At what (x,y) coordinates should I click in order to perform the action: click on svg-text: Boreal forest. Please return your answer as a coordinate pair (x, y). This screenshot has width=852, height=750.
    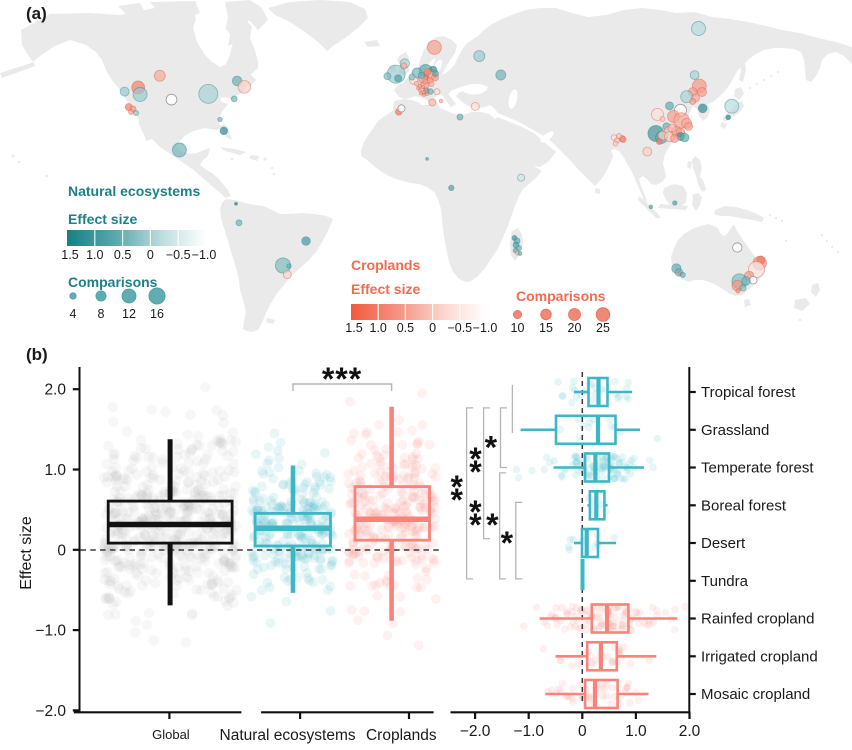
    Looking at the image, I should click on (744, 505).